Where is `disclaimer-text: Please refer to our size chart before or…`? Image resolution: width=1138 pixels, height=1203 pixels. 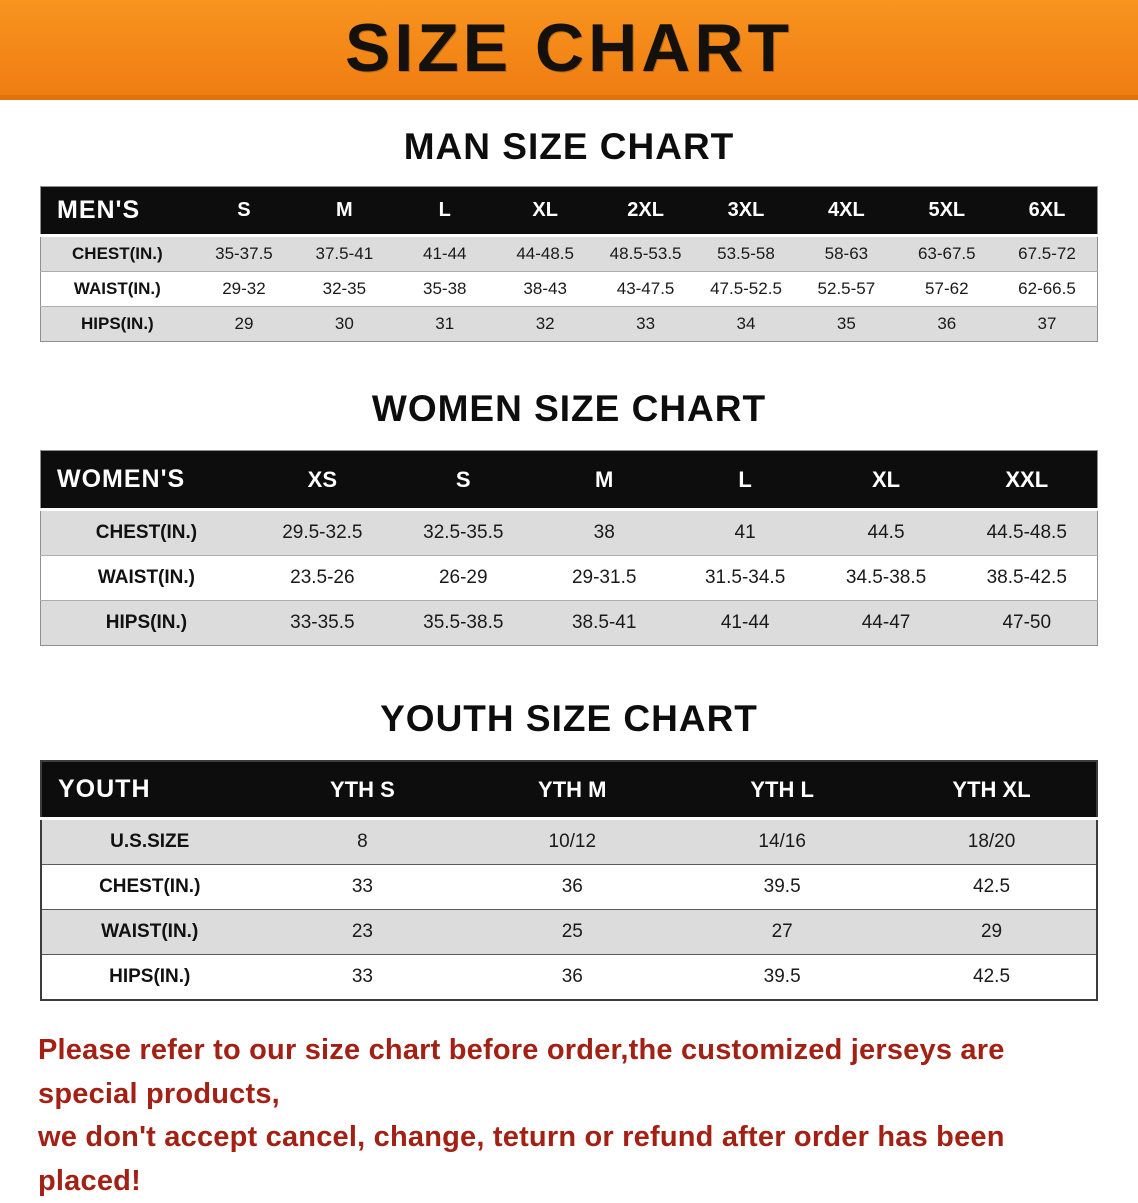 disclaimer-text: Please refer to our size chart before or… is located at coordinates (573, 1116).